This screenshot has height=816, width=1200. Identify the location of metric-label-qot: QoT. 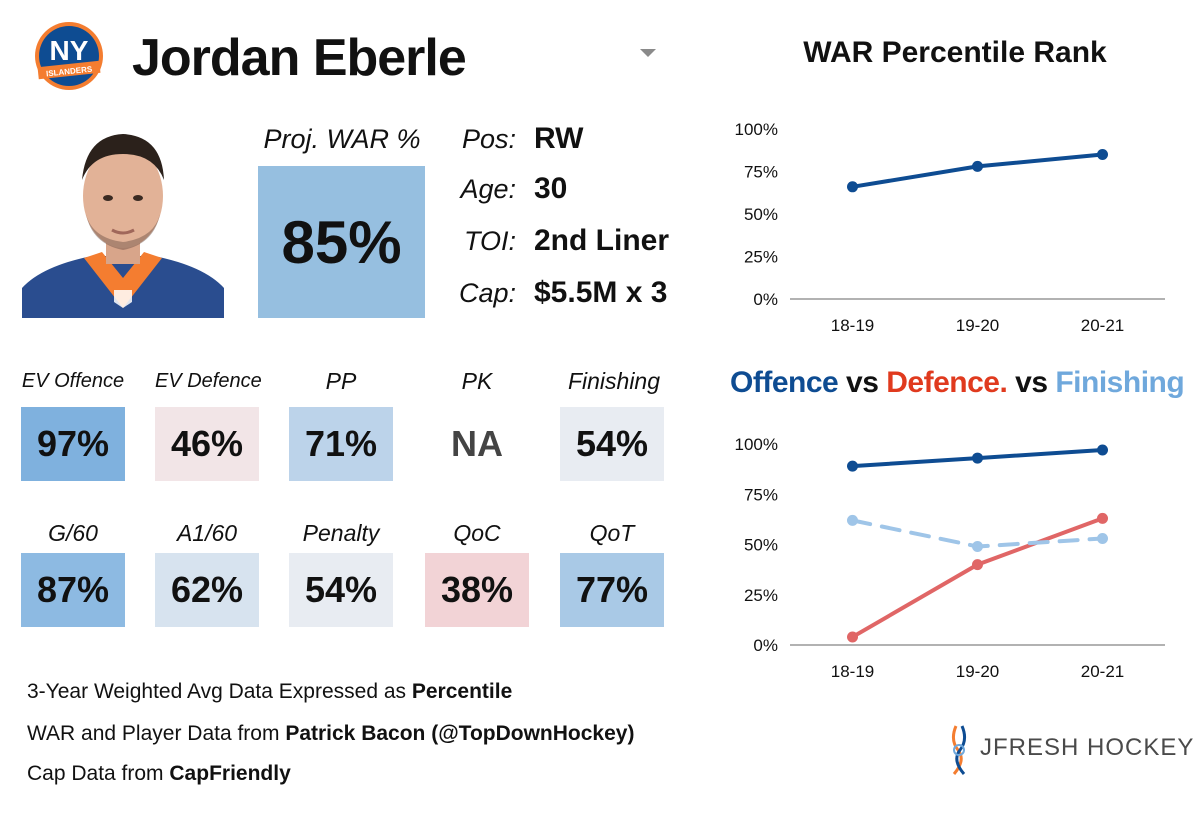
(612, 533).